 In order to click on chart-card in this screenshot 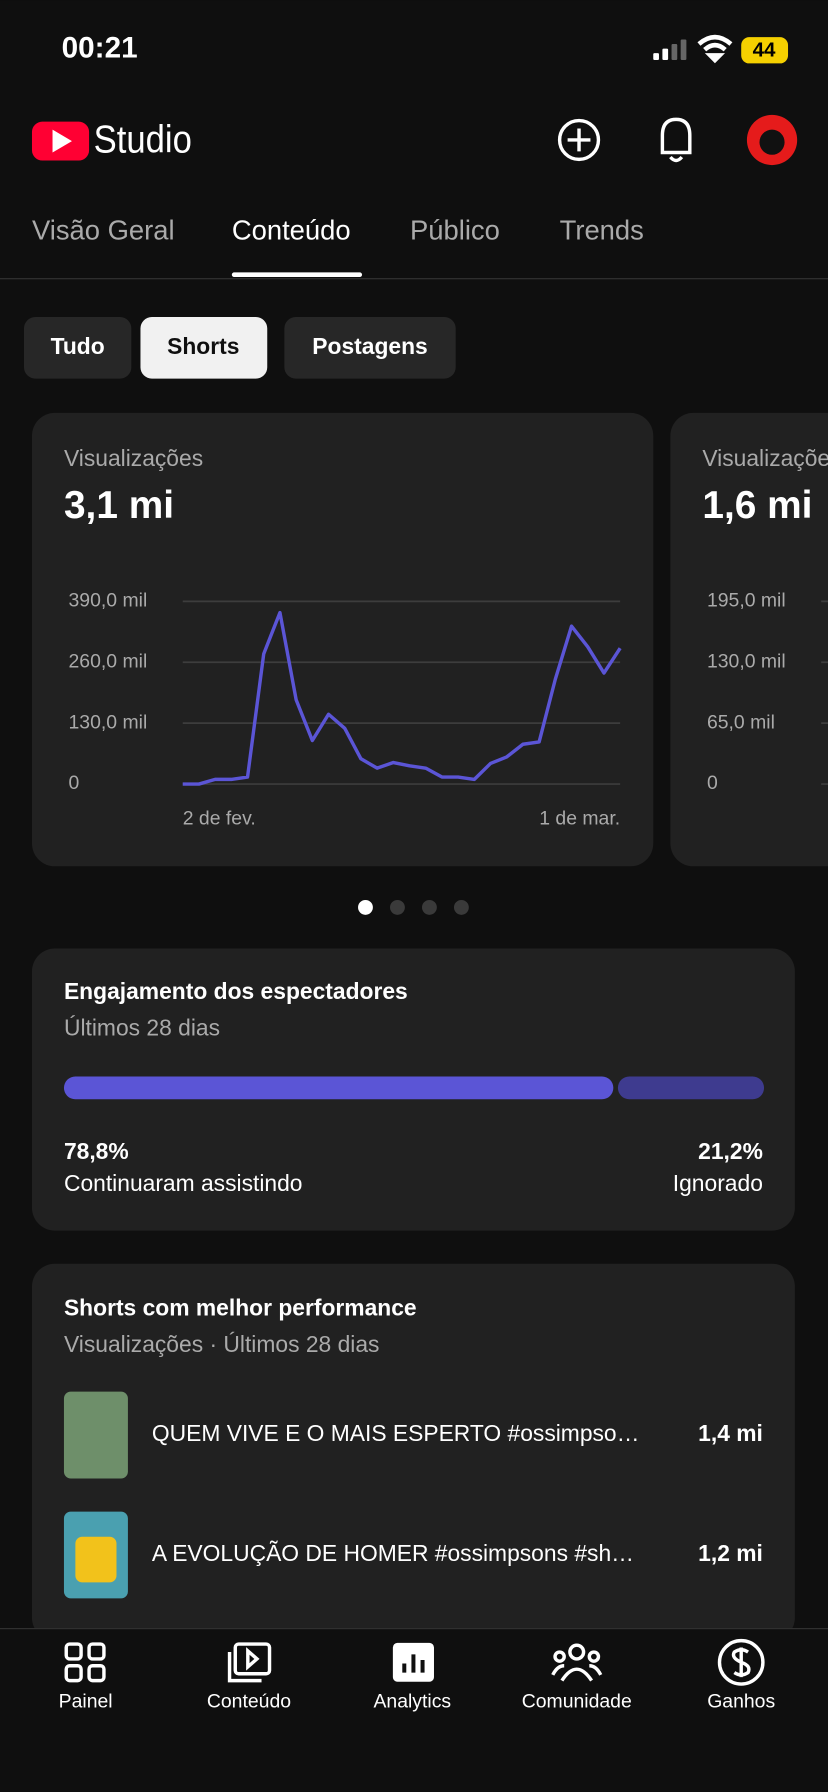, I will do `click(749, 639)`.